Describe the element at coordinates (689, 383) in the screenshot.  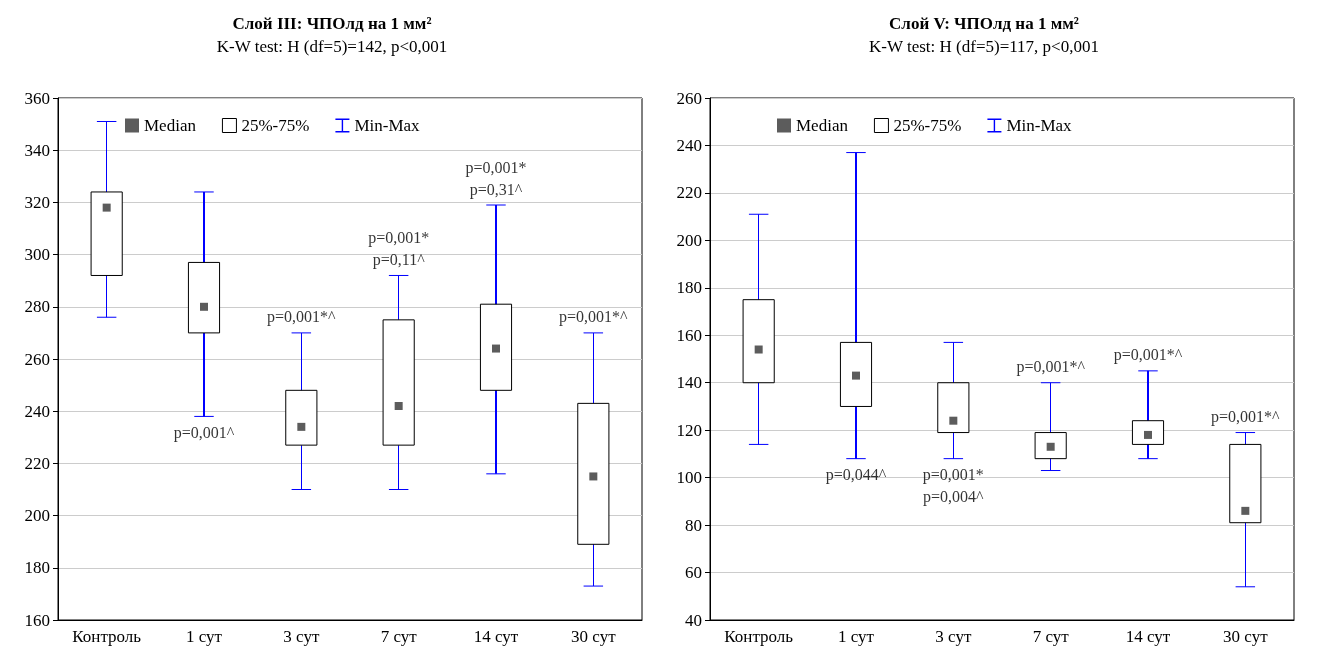
I see `y-tick-label: 140` at that location.